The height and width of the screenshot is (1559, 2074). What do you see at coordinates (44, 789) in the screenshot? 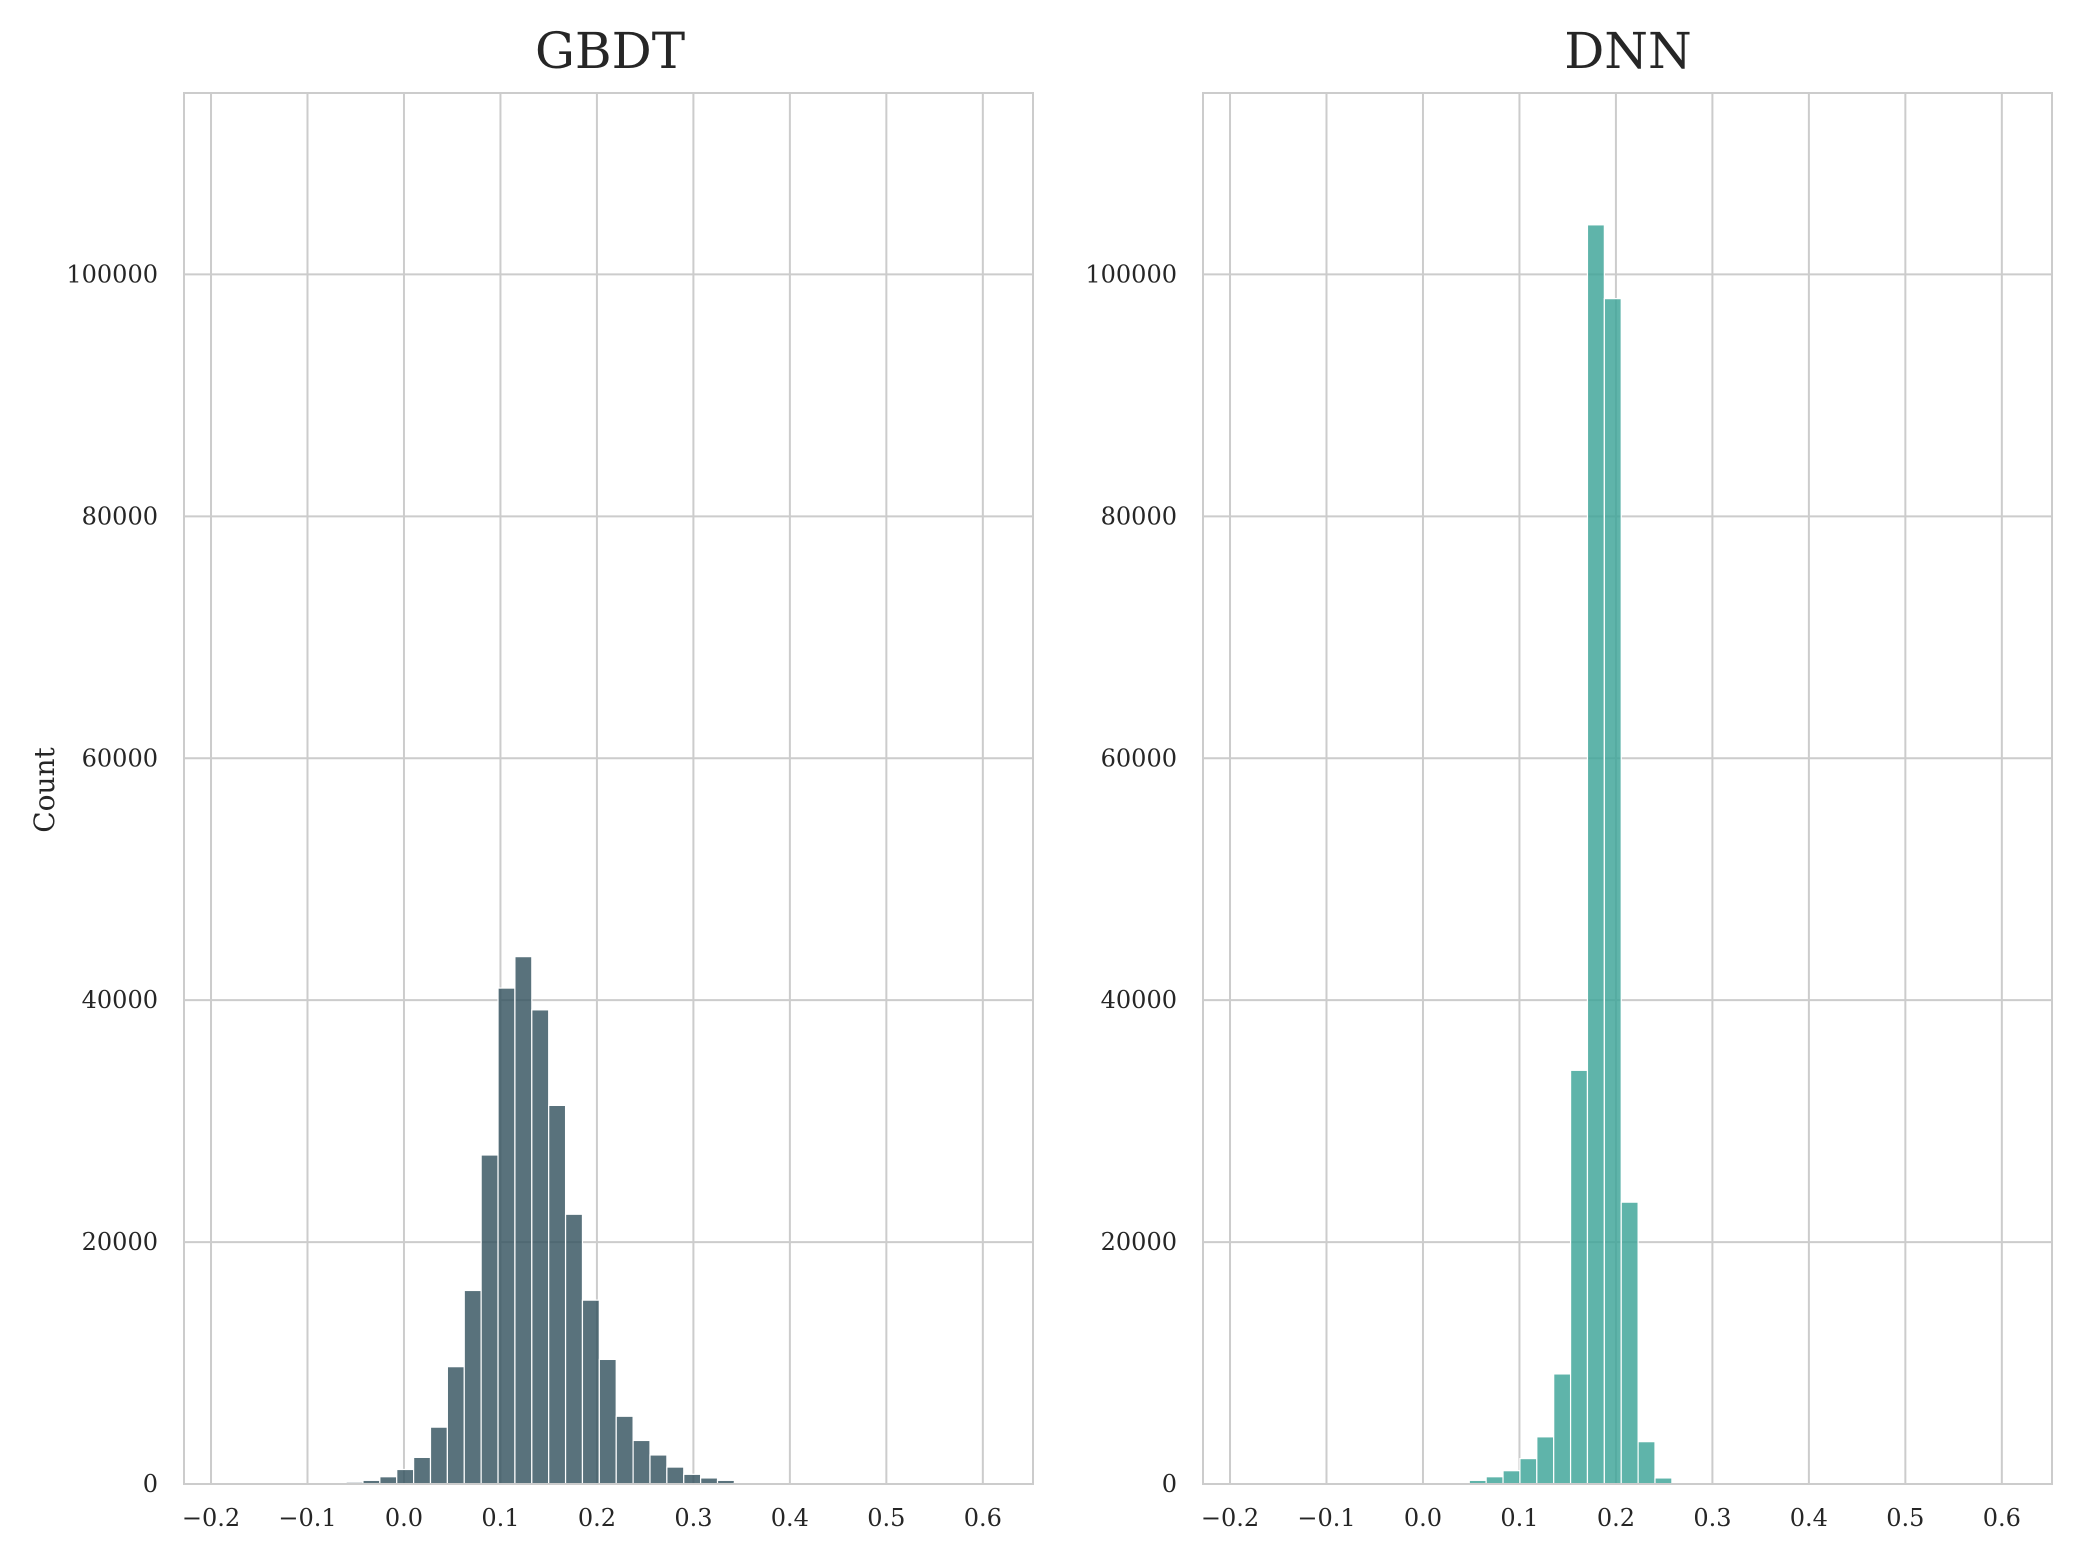
I see `y-axis-label: Count` at bounding box center [44, 789].